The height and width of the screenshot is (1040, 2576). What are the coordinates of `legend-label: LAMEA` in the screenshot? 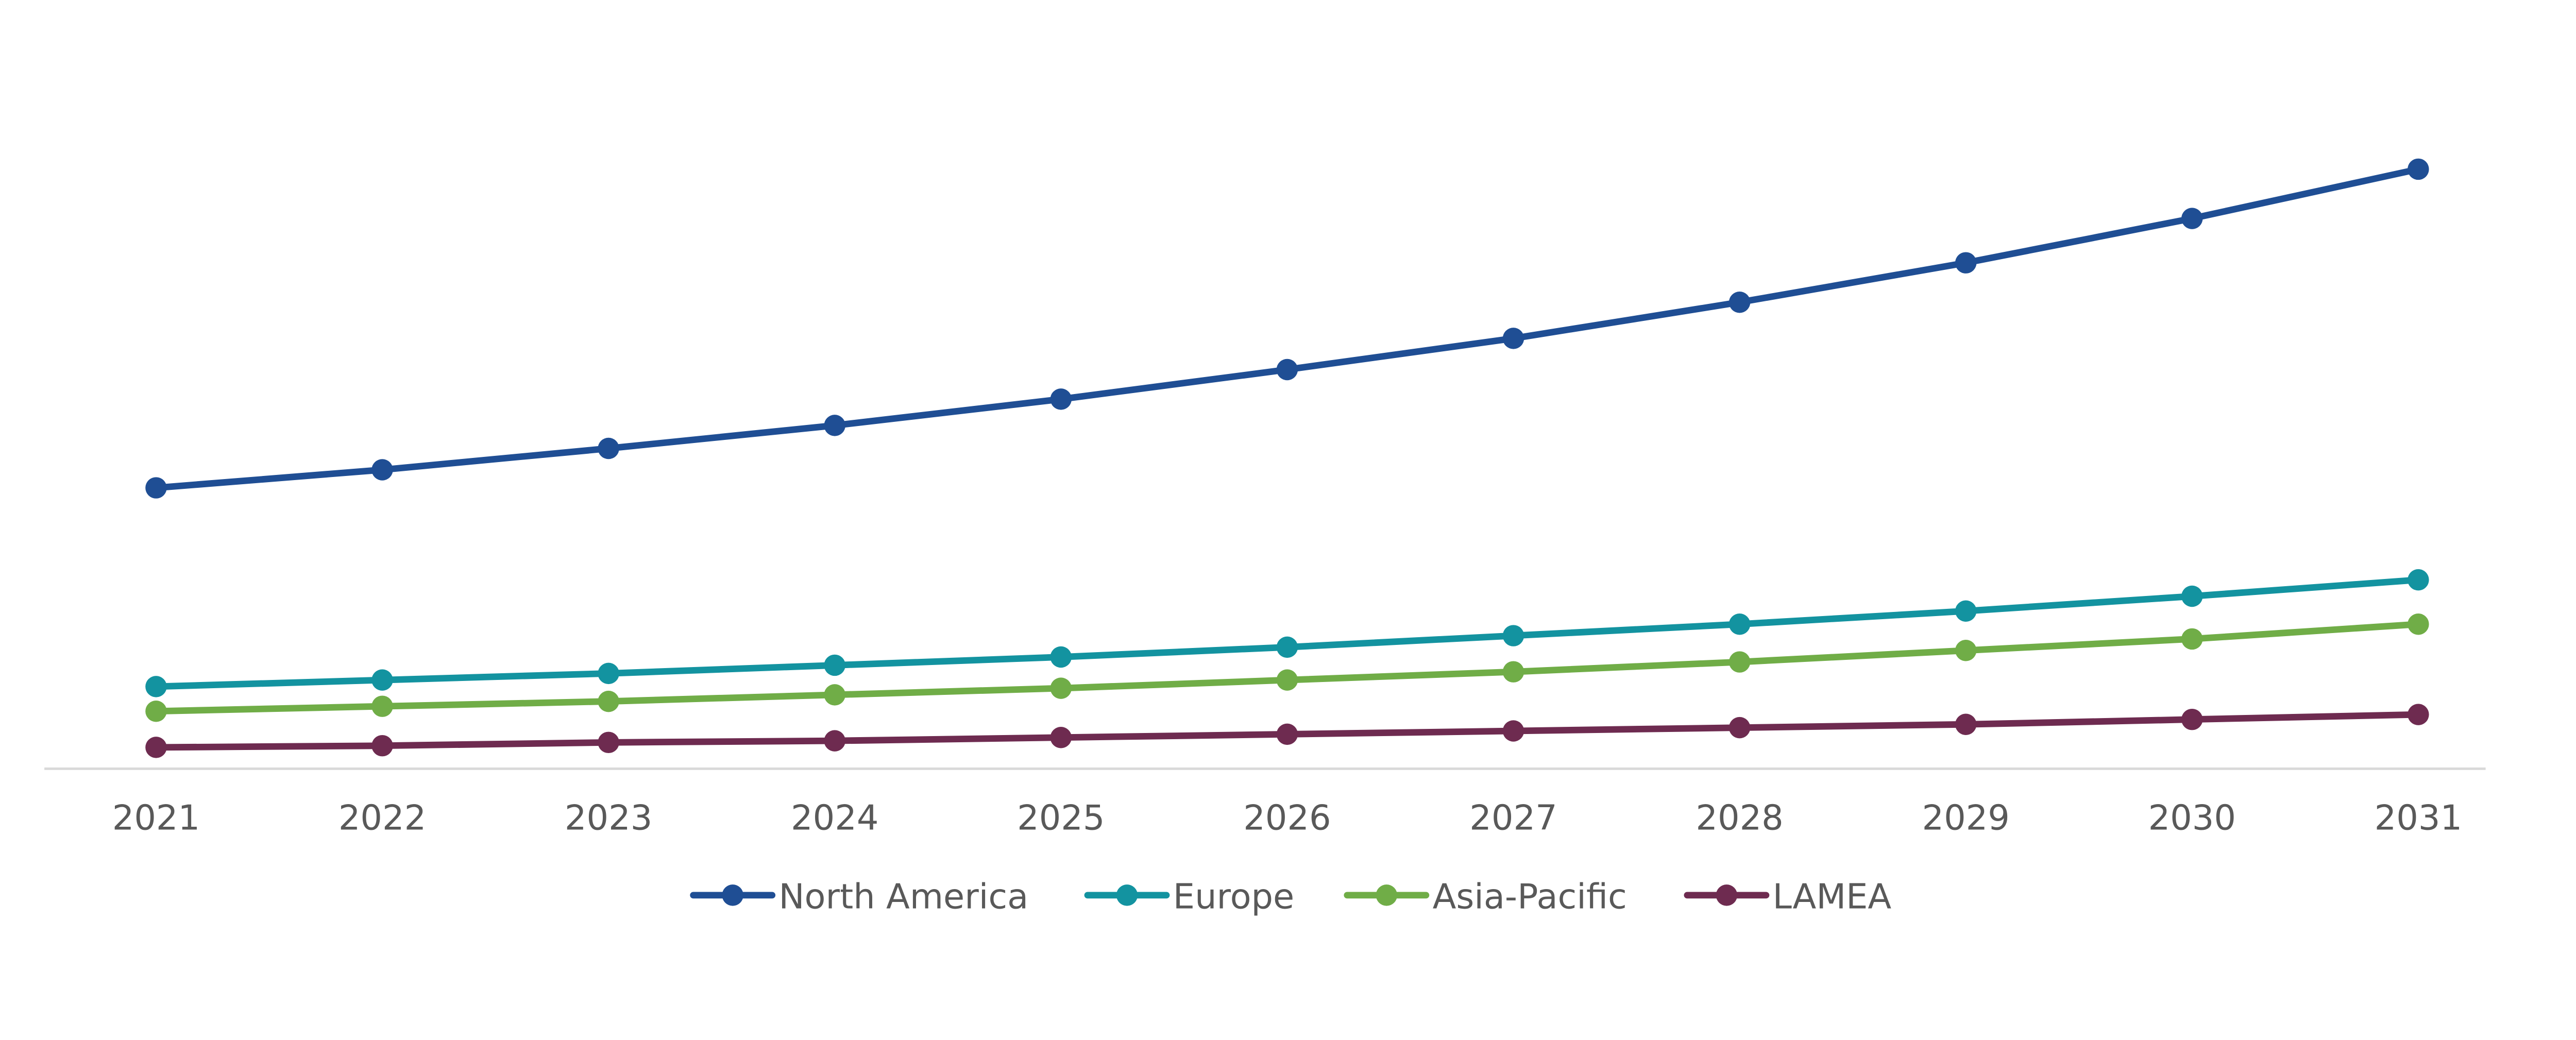 It's located at (1832, 896).